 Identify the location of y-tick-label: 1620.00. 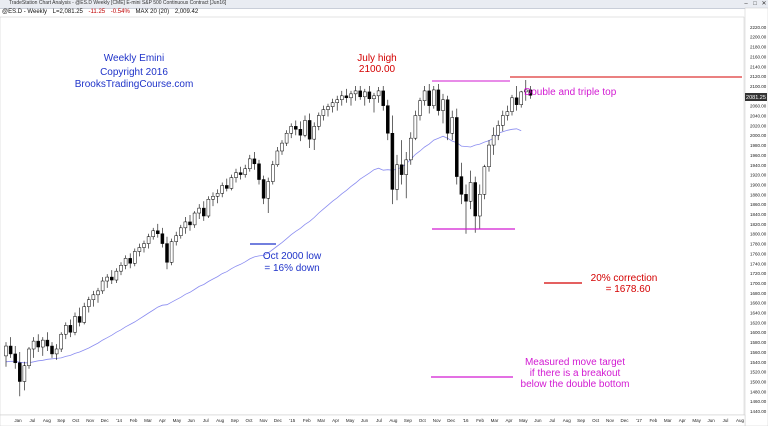
(758, 322).